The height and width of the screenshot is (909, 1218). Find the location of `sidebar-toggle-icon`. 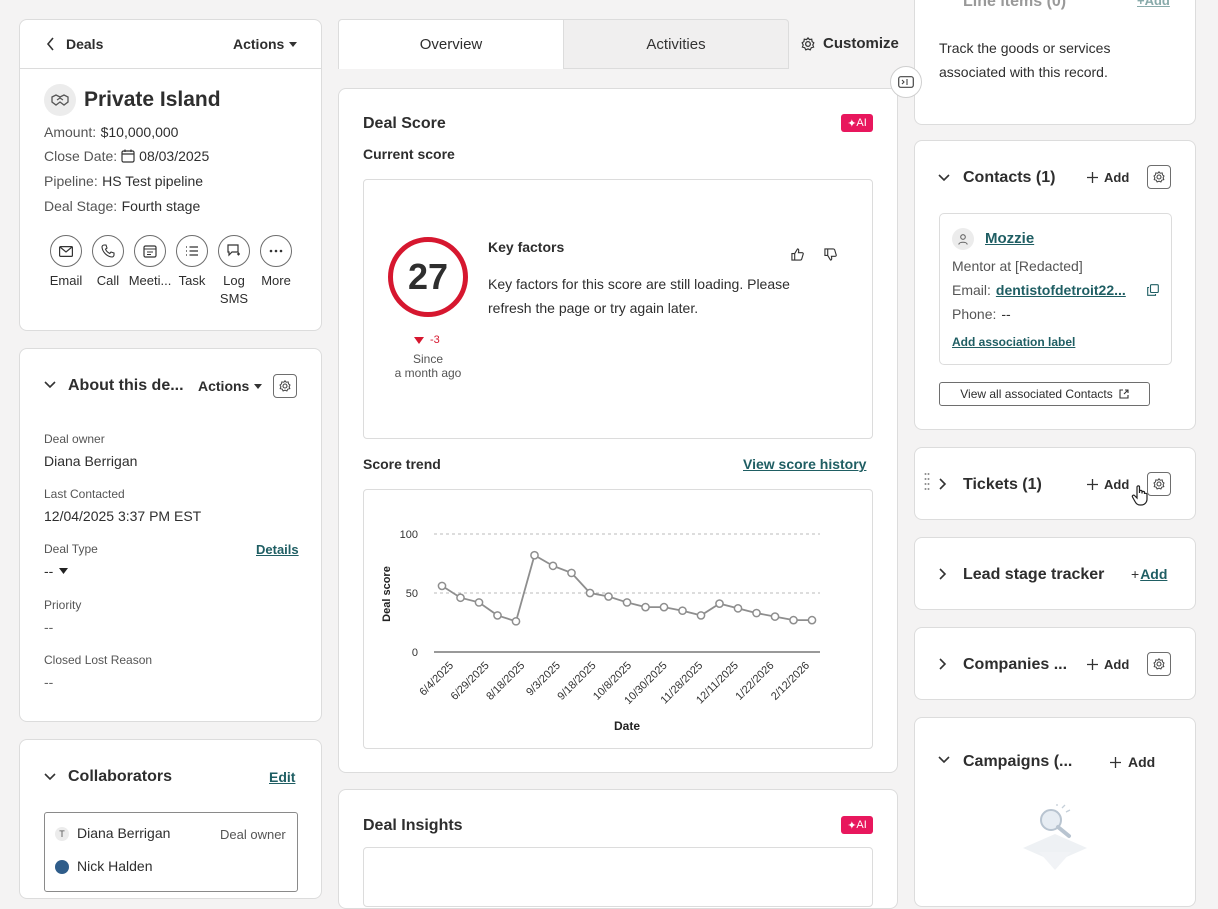

sidebar-toggle-icon is located at coordinates (906, 82).